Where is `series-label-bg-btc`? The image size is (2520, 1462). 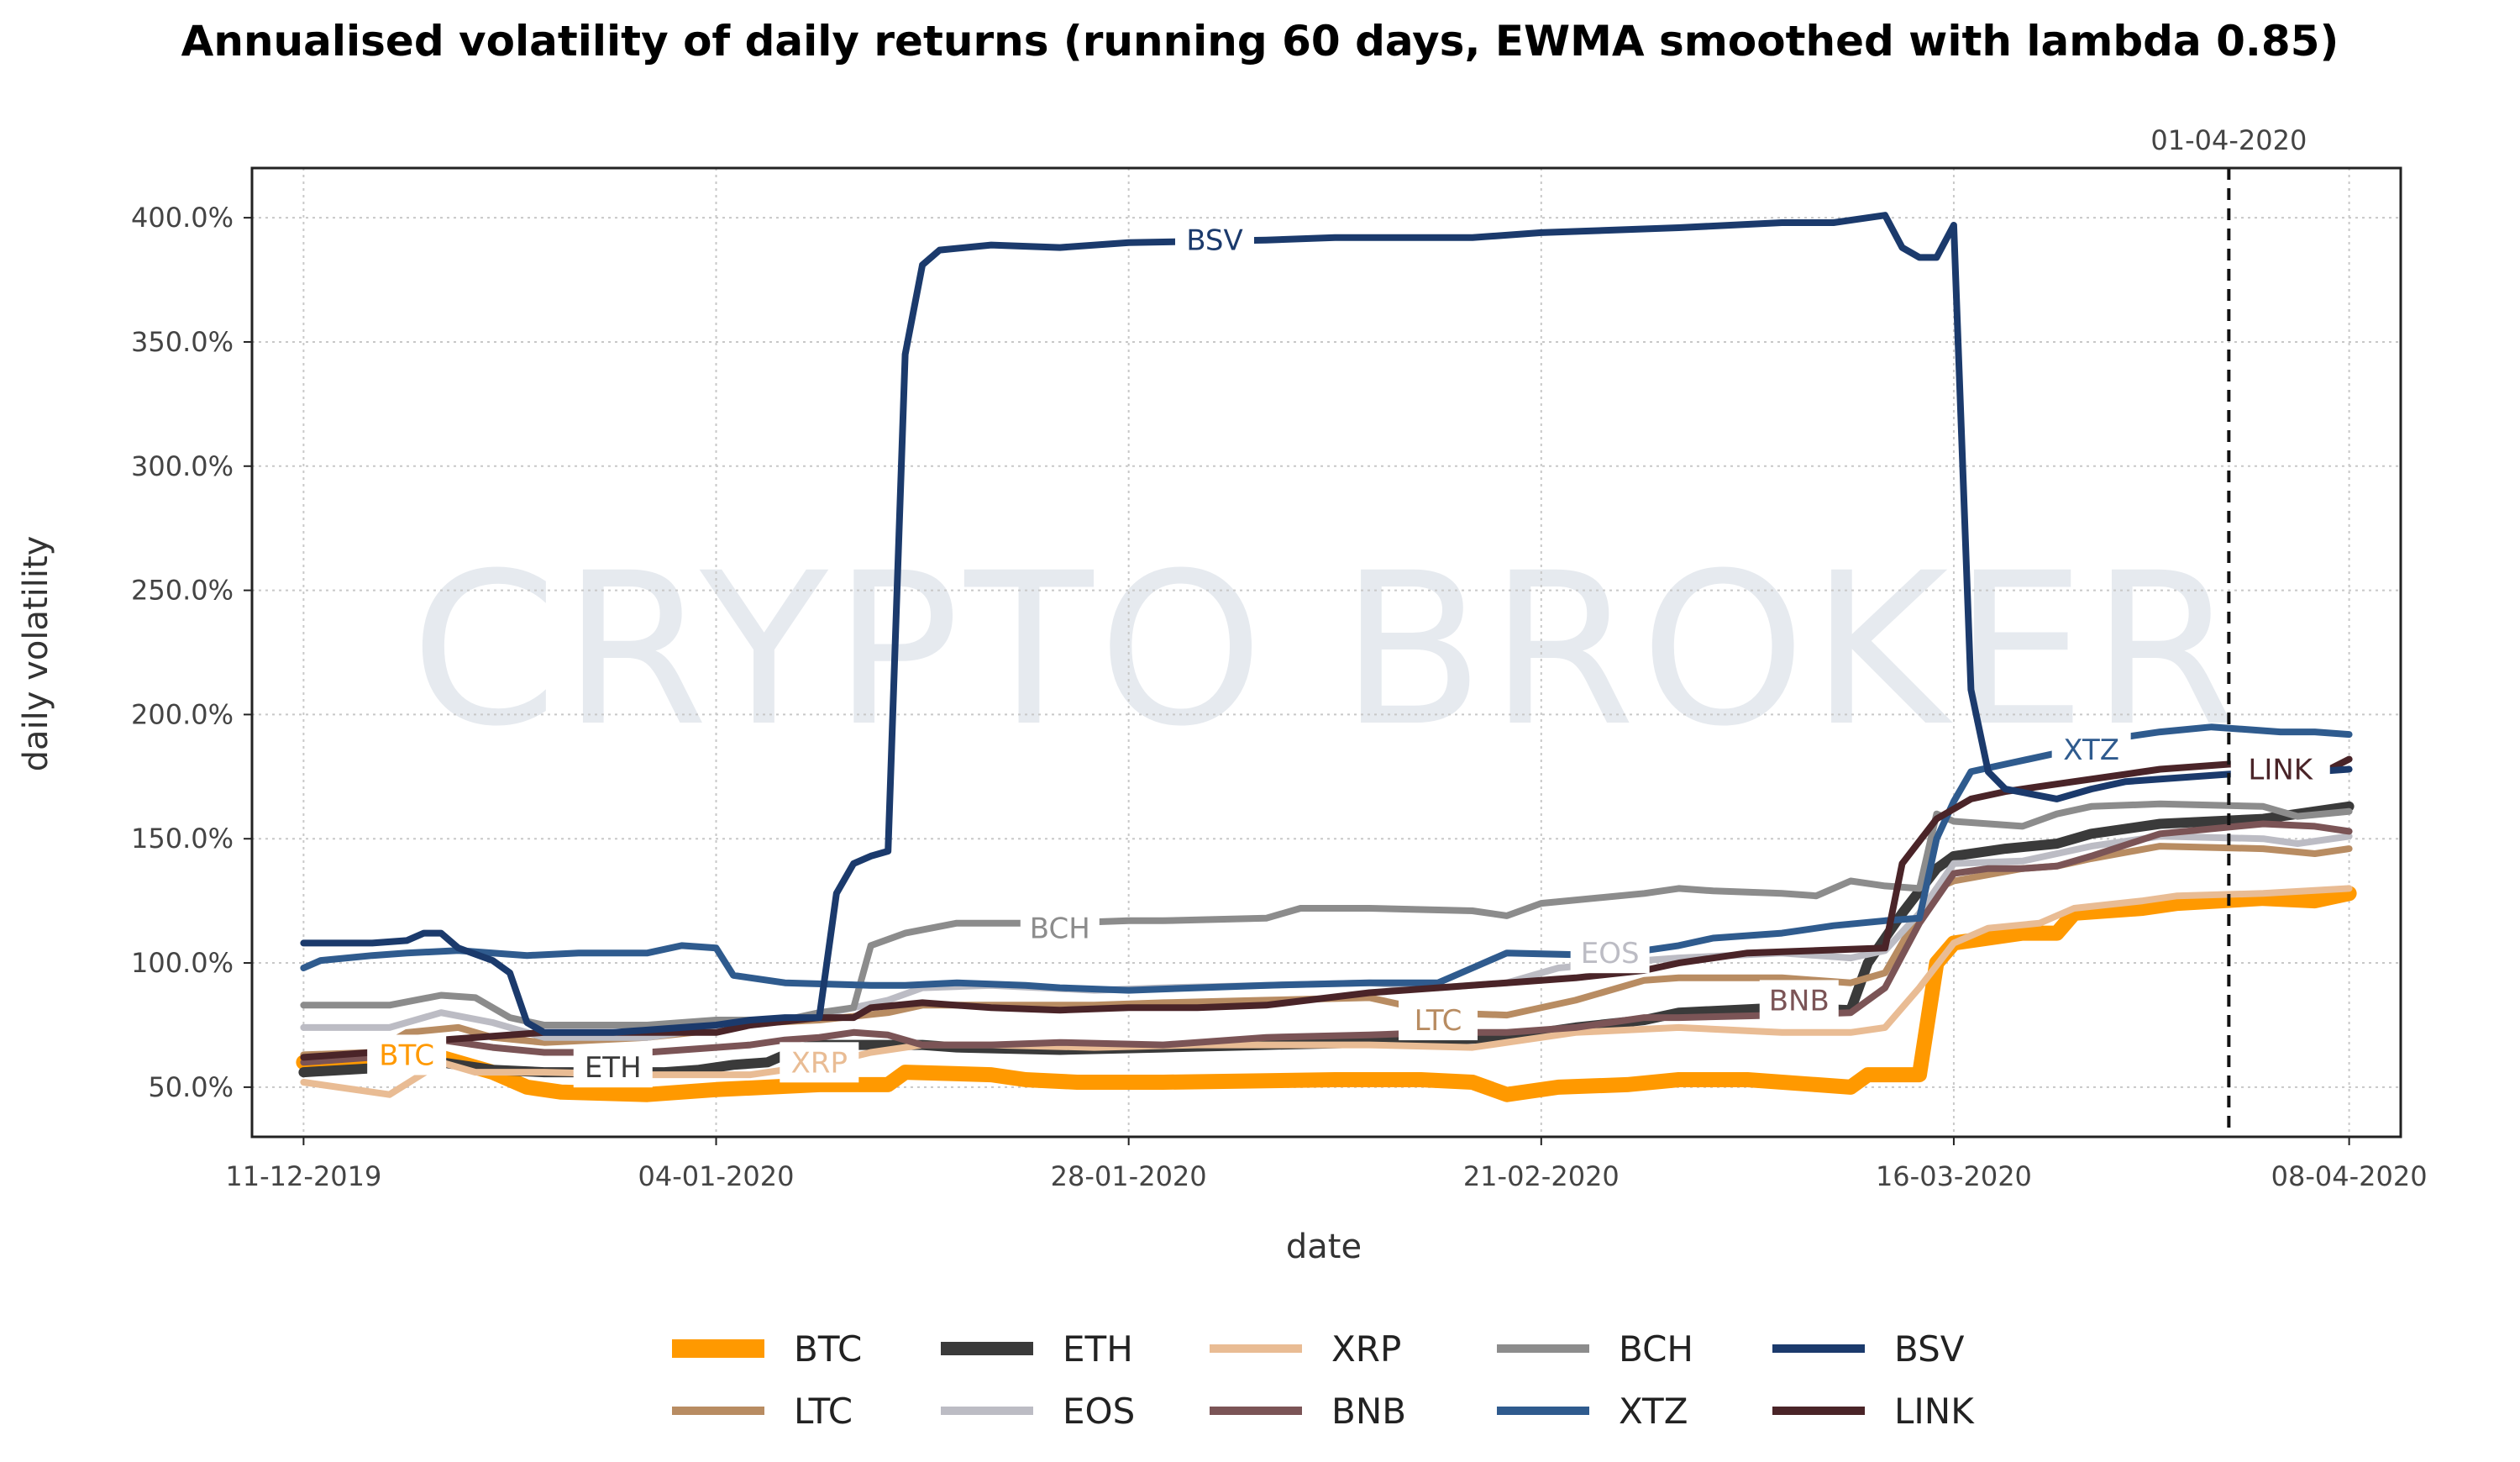
series-label-bg-btc is located at coordinates (407, 1055).